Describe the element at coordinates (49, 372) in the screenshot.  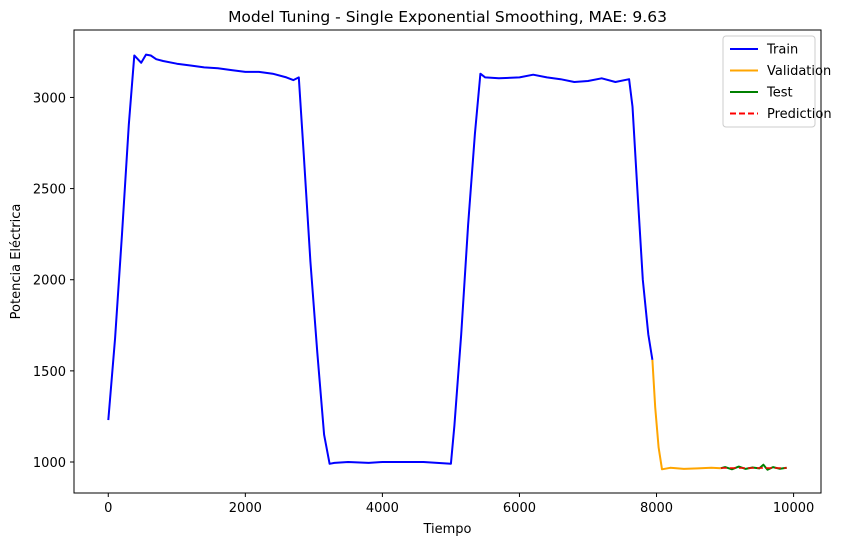
I see `y-tick-label: 1500` at that location.